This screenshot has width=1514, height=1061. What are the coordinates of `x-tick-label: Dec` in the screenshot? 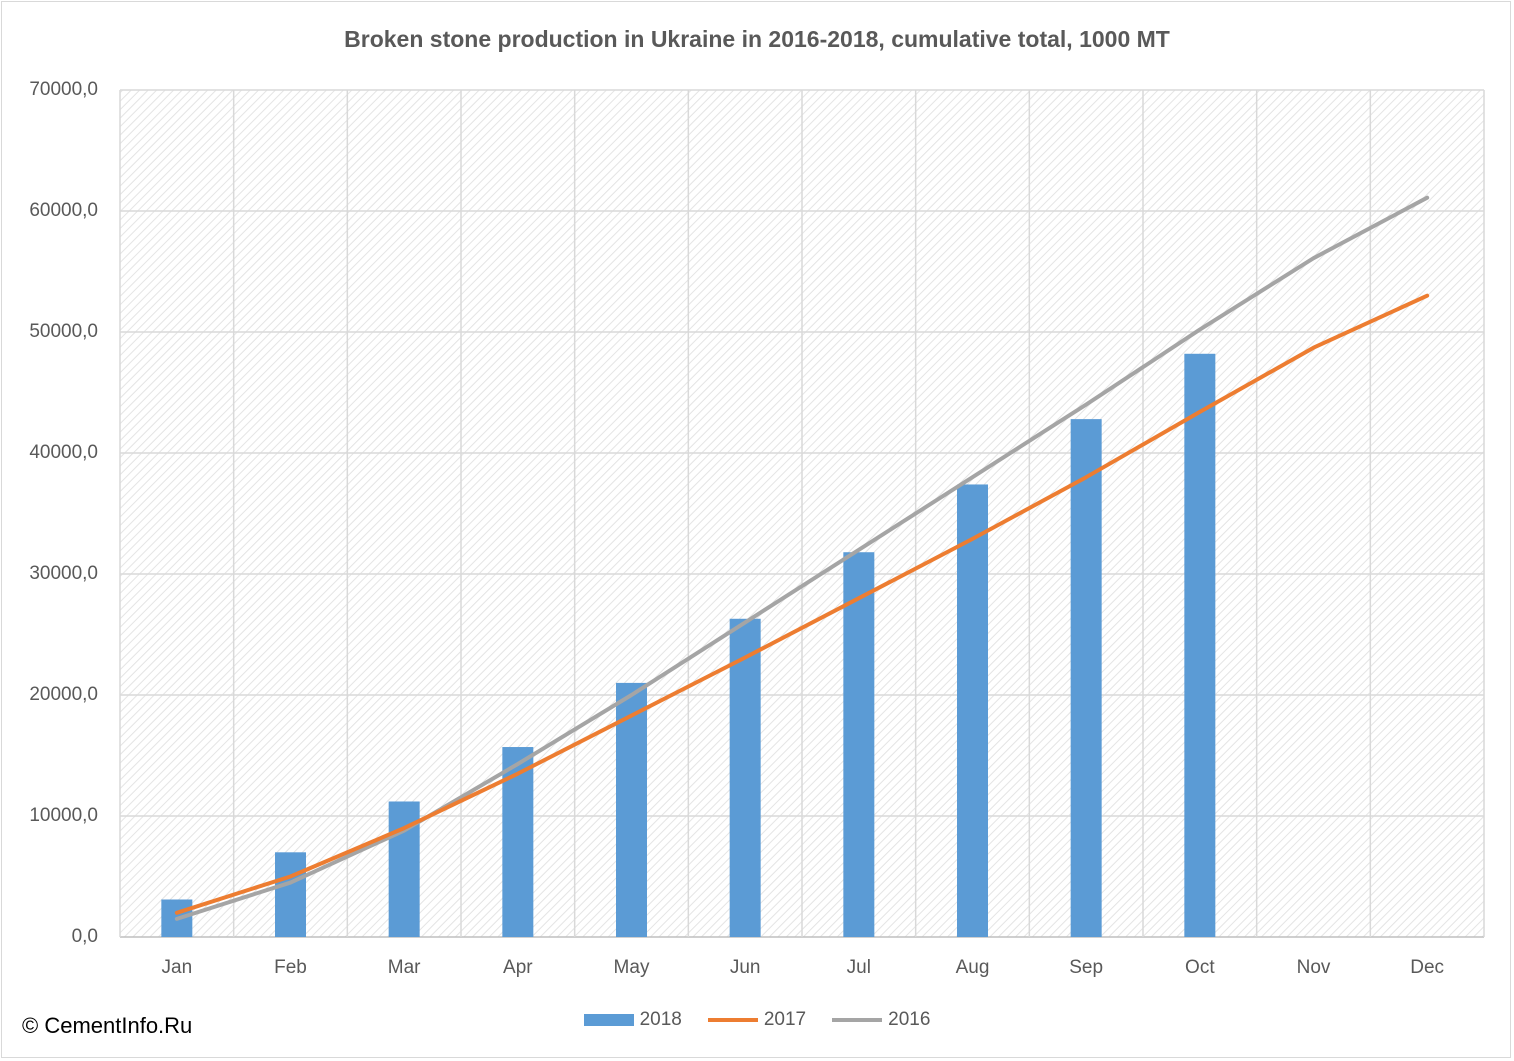 It's located at (1427, 967).